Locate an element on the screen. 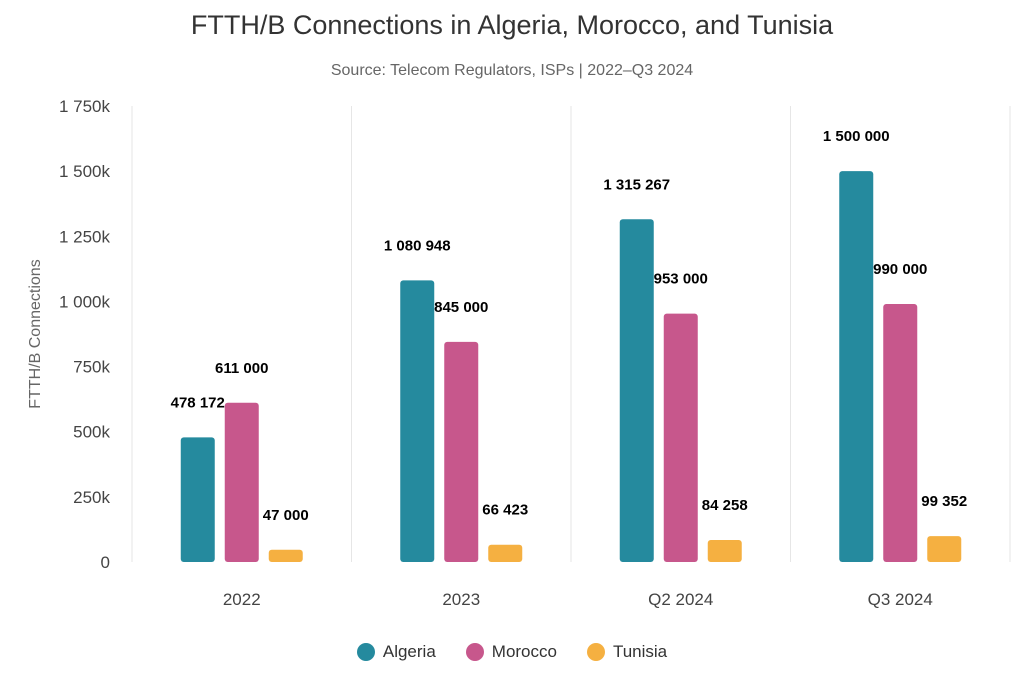  legend-item-algeria: Algeria is located at coordinates (396, 652).